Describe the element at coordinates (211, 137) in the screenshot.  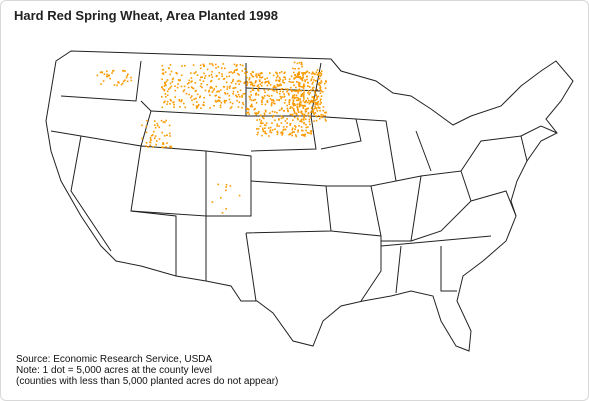
I see `wheat-dots` at that location.